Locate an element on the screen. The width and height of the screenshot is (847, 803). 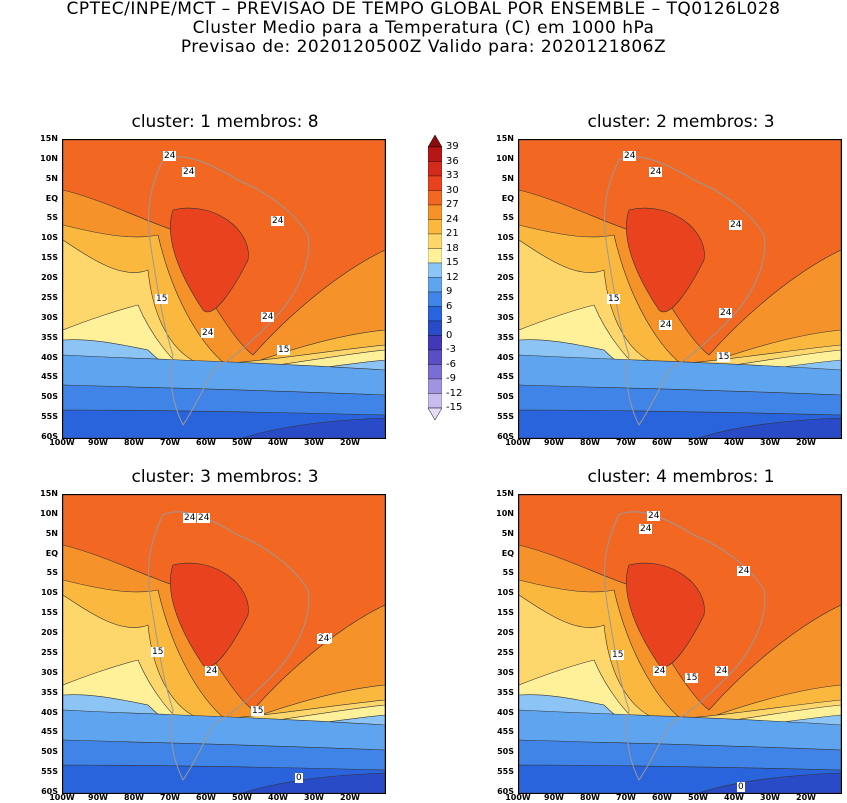
colorbar-label: 0 is located at coordinates (449, 335).